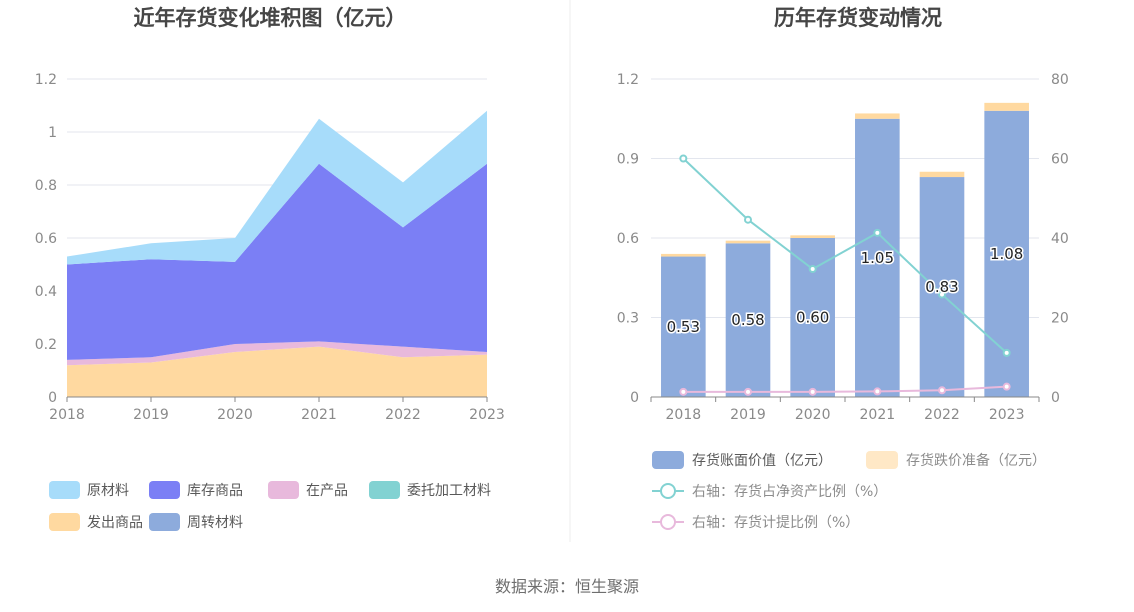 The width and height of the screenshot is (1134, 612). Describe the element at coordinates (1060, 239) in the screenshot. I see `y-right-tick-label: 40` at that location.